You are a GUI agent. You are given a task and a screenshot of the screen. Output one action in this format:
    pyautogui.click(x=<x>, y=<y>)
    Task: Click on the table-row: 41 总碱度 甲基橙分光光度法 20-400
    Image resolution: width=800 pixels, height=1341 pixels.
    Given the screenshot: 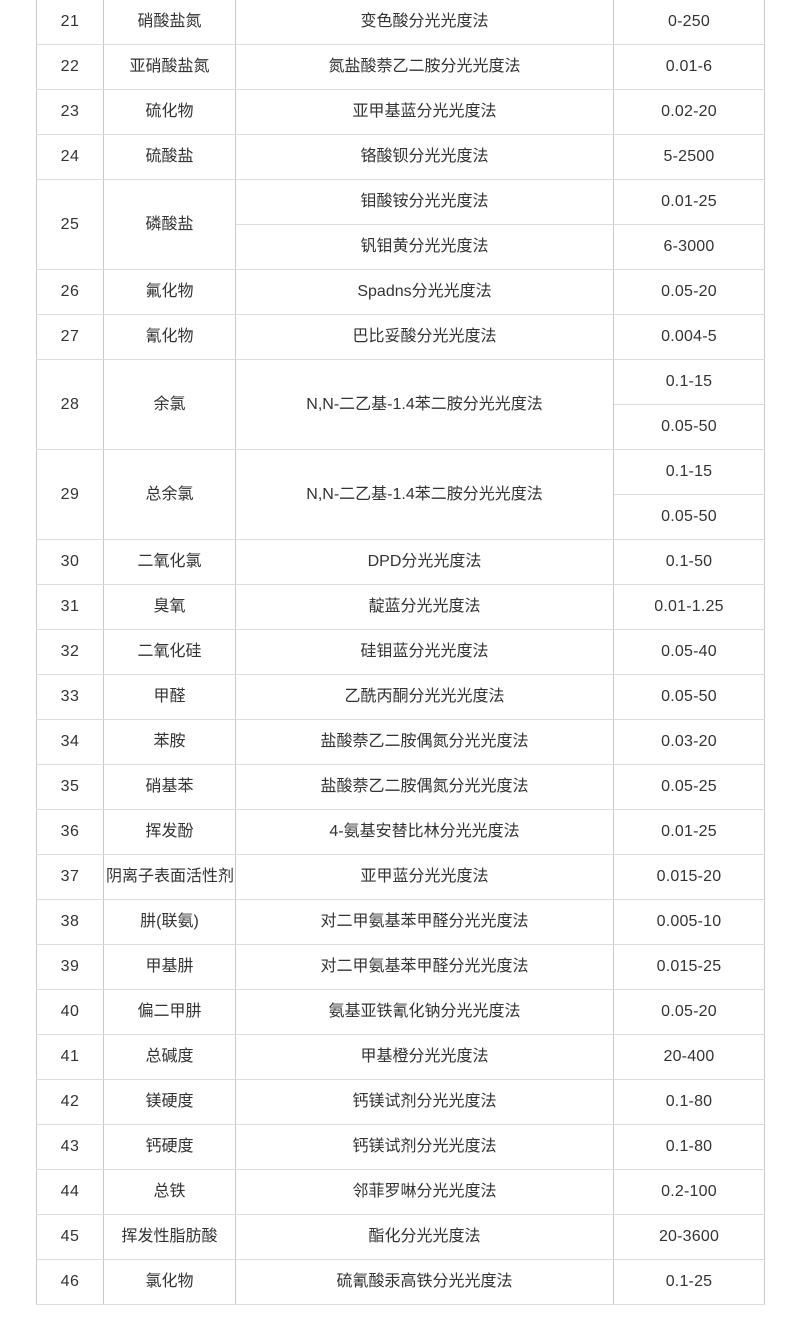 What is the action you would take?
    pyautogui.click(x=400, y=1057)
    